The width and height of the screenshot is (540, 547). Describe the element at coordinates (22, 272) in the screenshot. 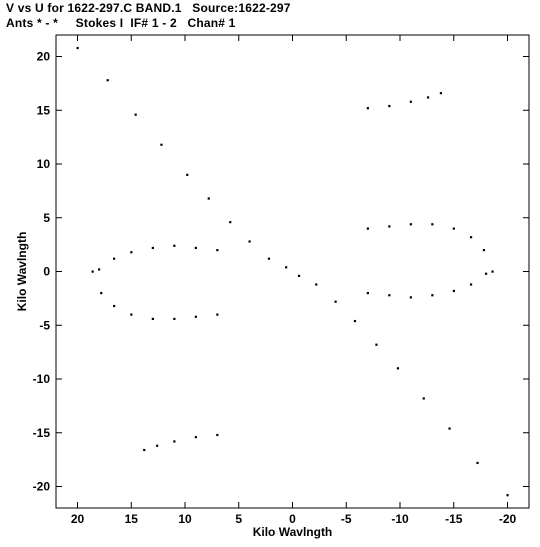

I see `y-axis-label: Kilo Wavlngth` at that location.